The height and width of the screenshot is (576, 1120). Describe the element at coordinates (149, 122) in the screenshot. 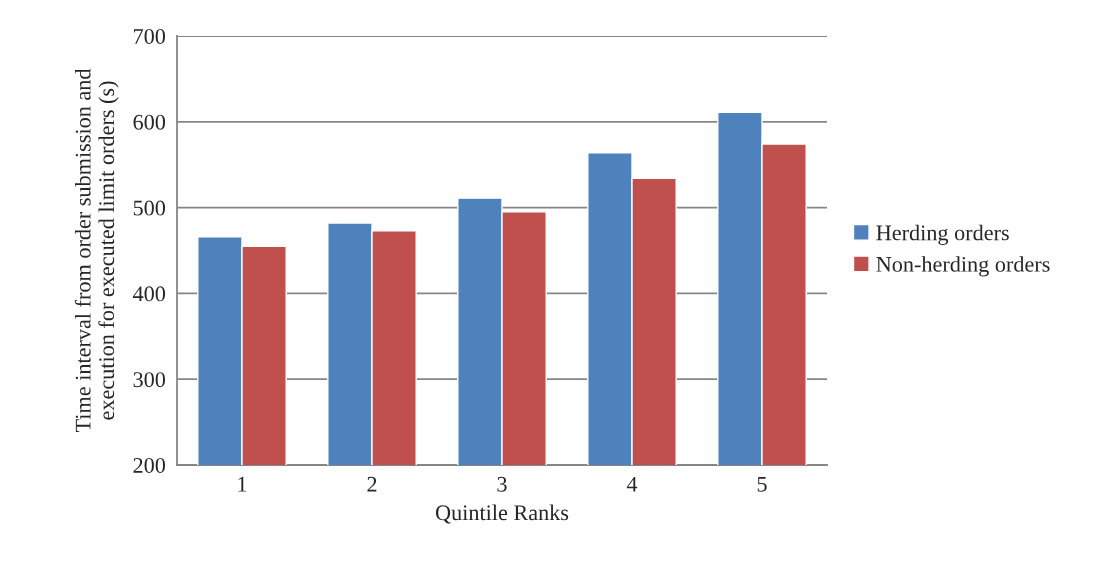

I see `y-tick-label: 600` at that location.